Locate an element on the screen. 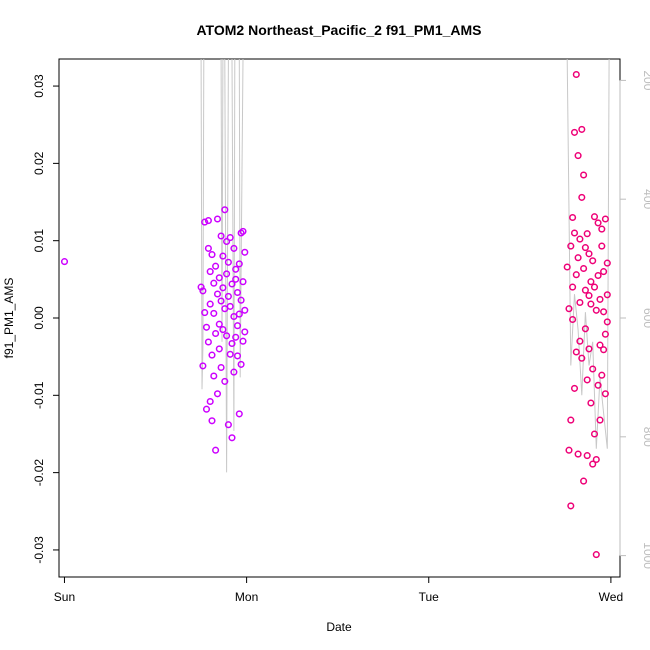  y-tick-label: 0.03 is located at coordinates (39, 86).